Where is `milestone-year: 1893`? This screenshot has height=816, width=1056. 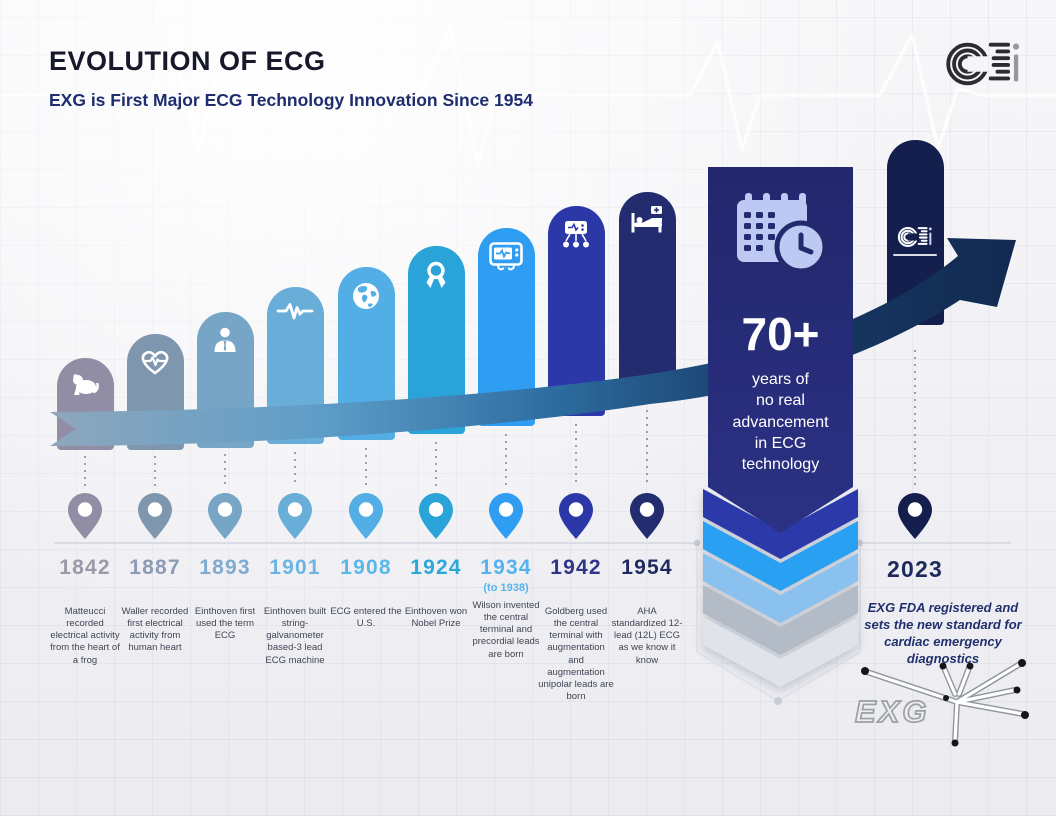 milestone-year: 1893 is located at coordinates (225, 567).